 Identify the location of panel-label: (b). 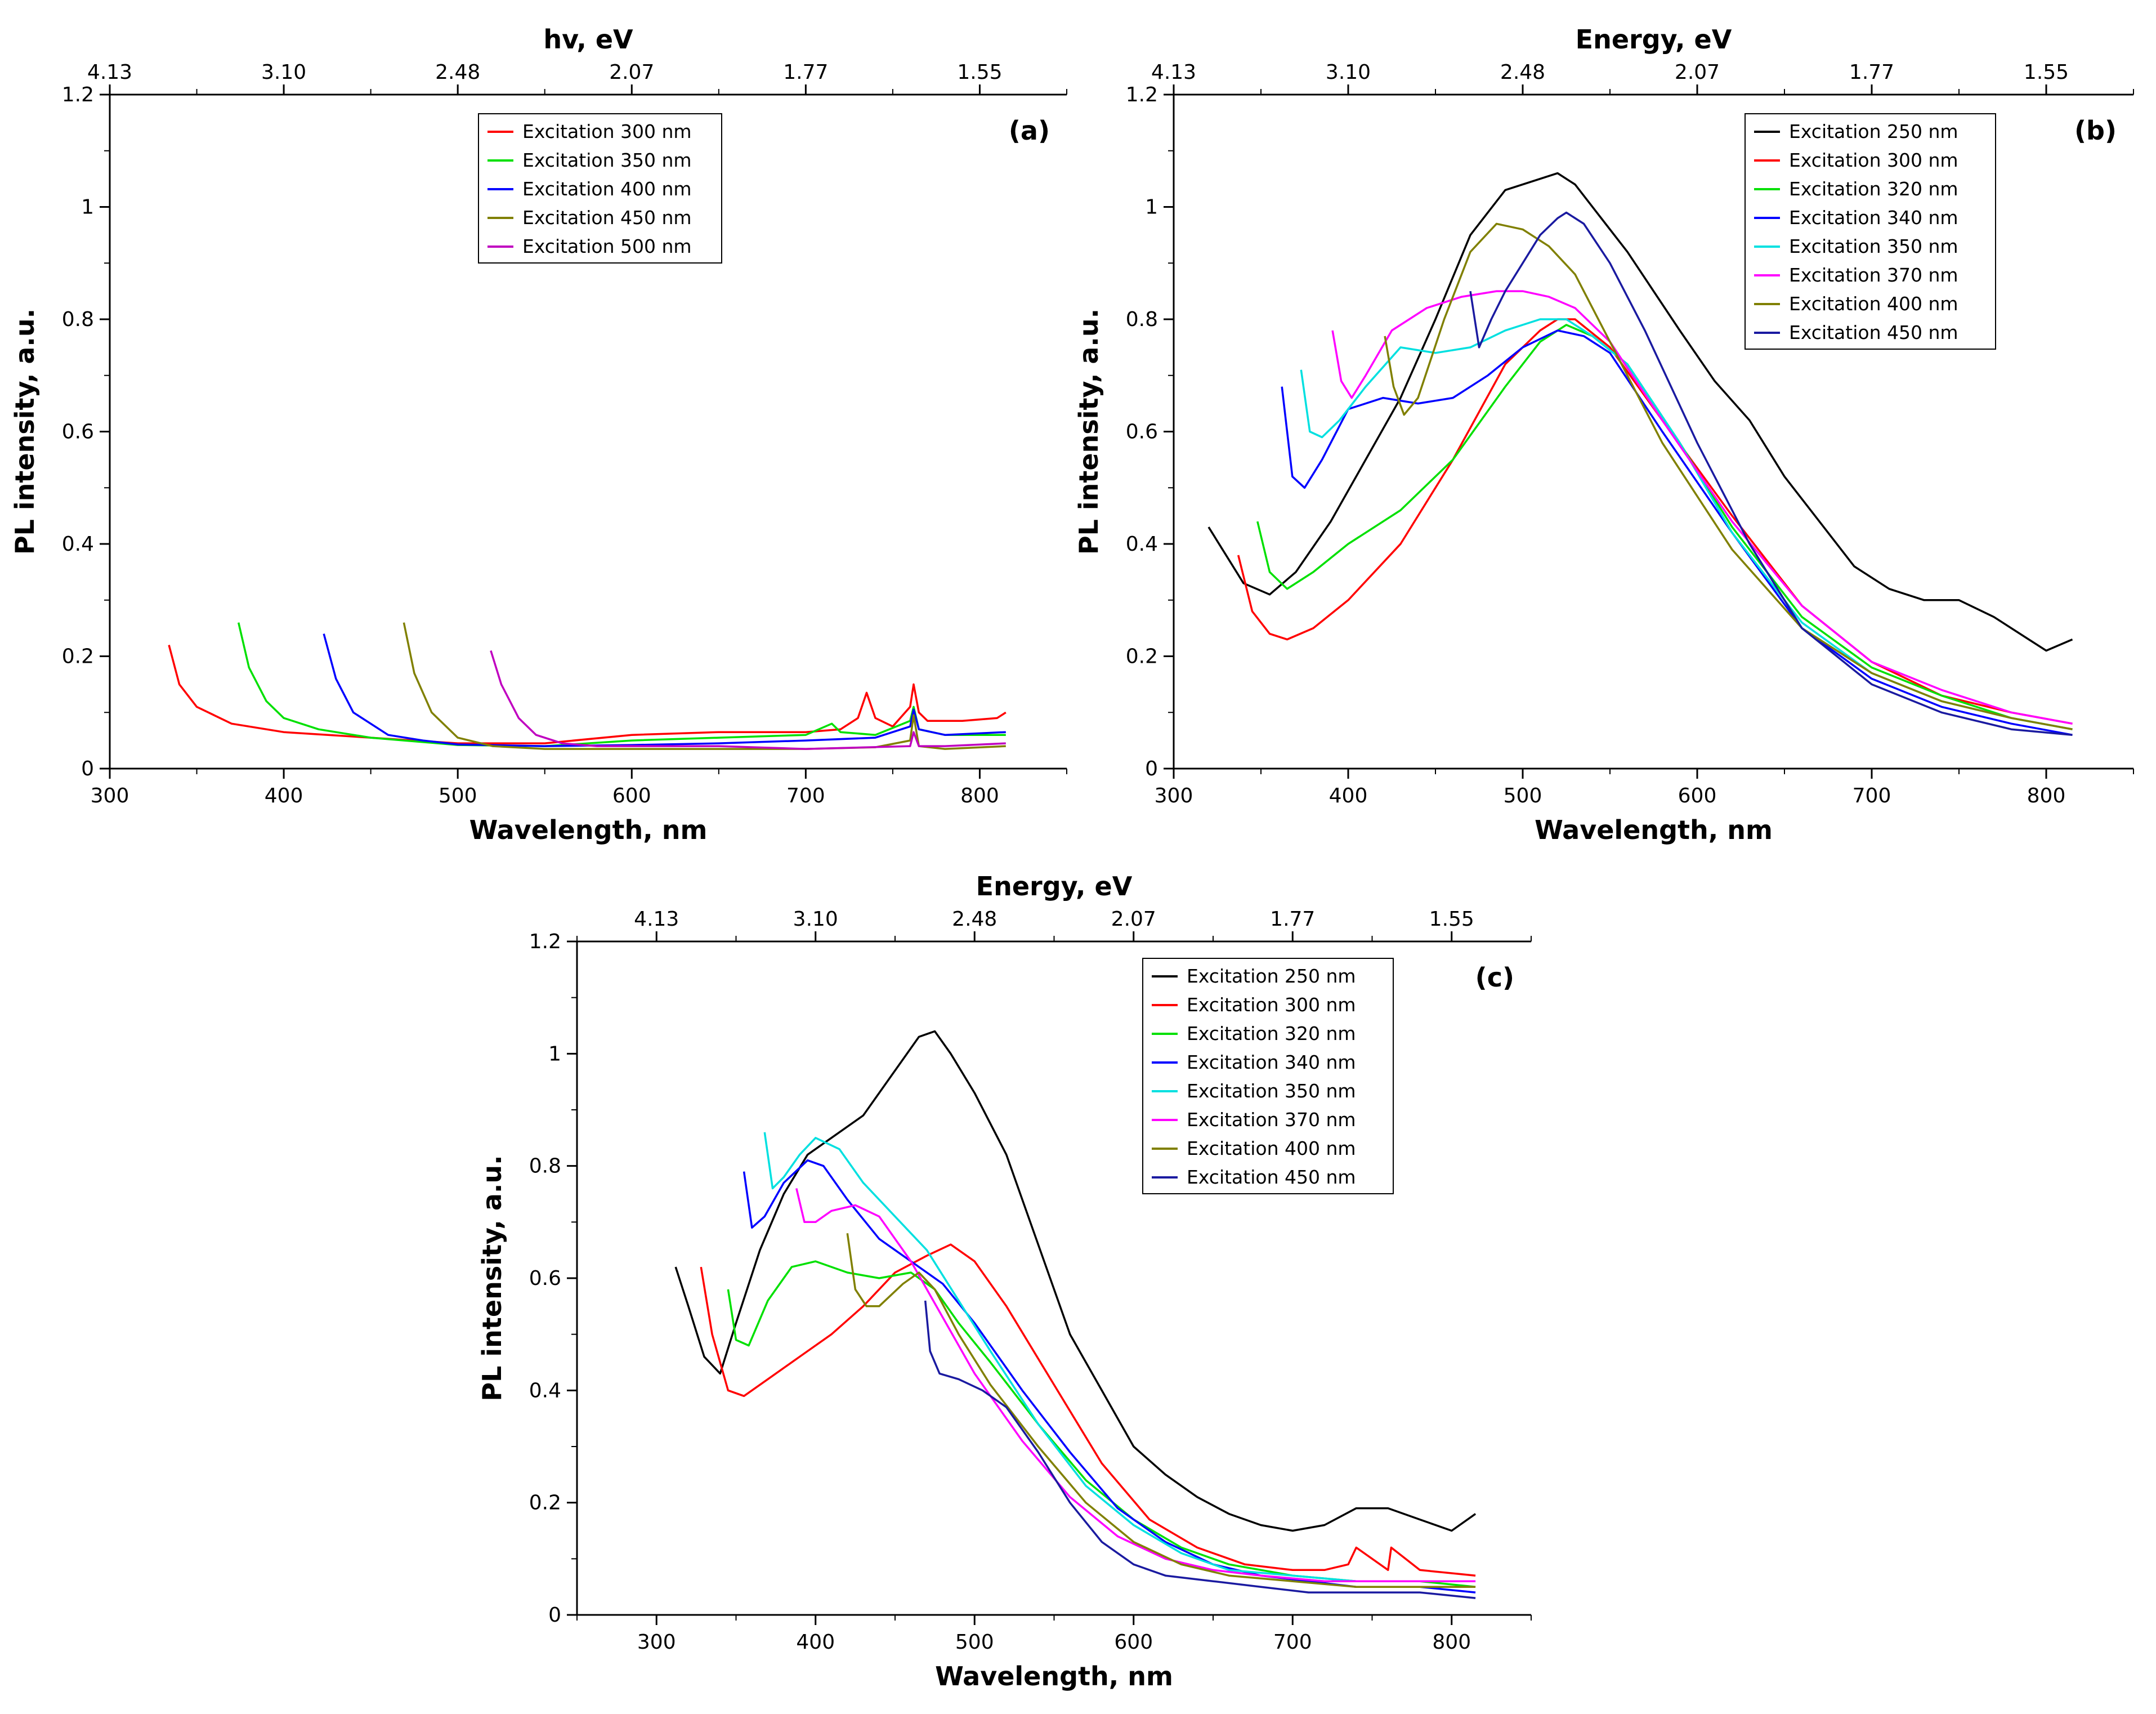
(2095, 130).